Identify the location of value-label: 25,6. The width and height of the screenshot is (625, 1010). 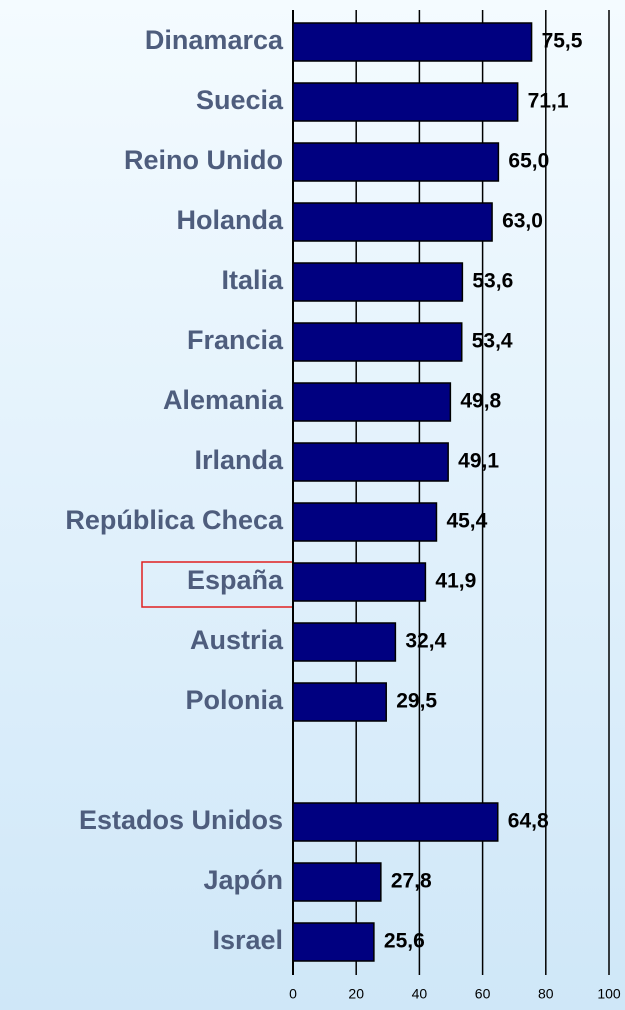
(404, 941).